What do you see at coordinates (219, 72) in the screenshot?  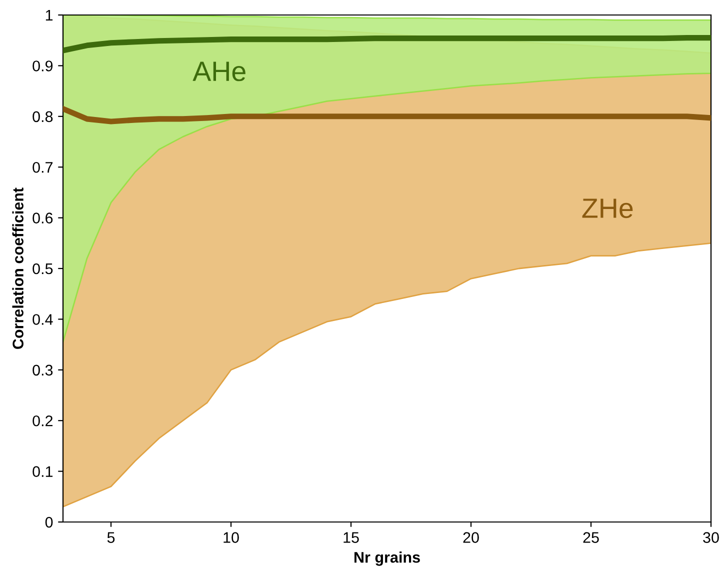 I see `series-label: AHe` at bounding box center [219, 72].